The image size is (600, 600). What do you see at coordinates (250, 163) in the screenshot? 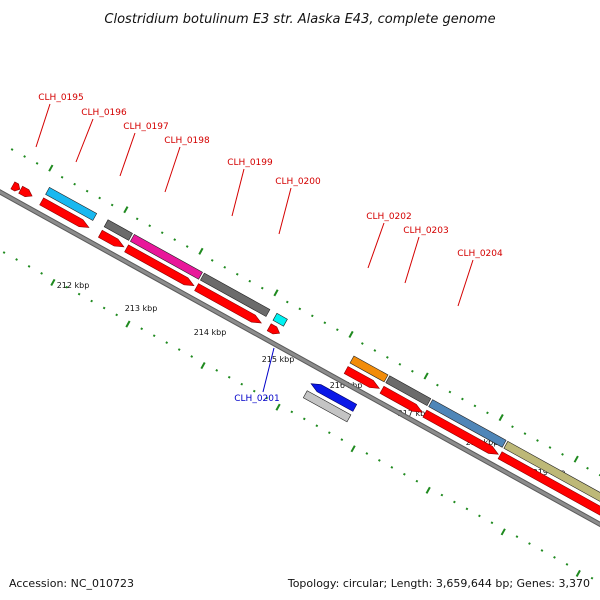
I see `gene-label-clh-0199: CLH_0199` at bounding box center [250, 163].